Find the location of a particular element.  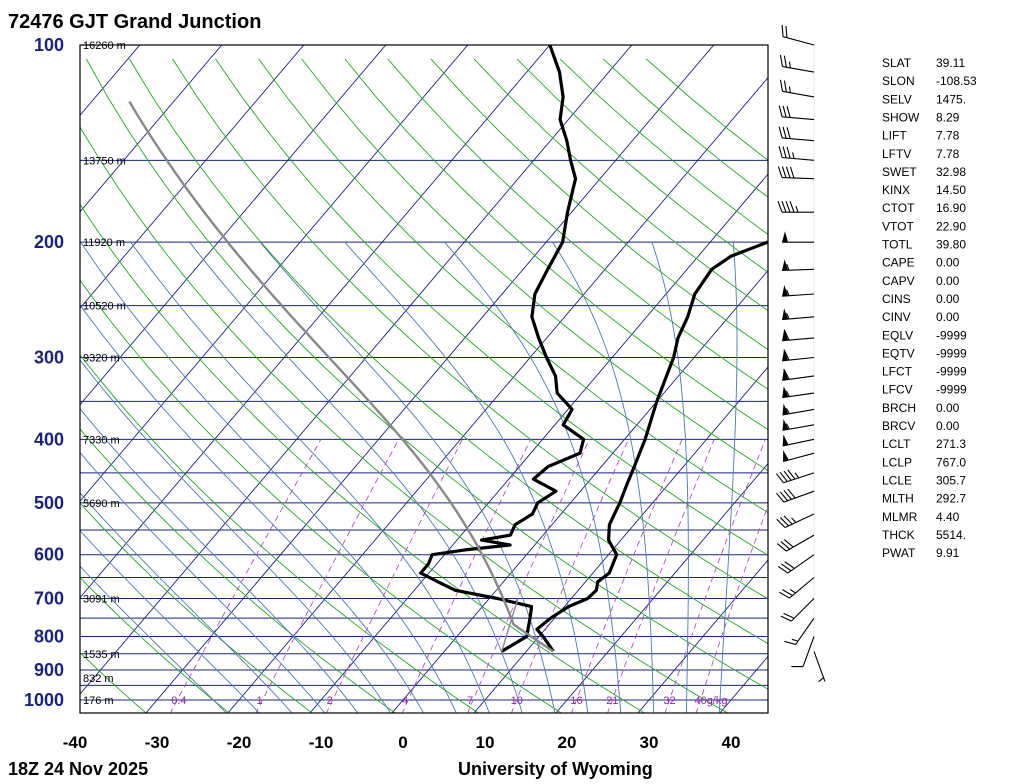

index-value: 16.90 is located at coordinates (951, 208).